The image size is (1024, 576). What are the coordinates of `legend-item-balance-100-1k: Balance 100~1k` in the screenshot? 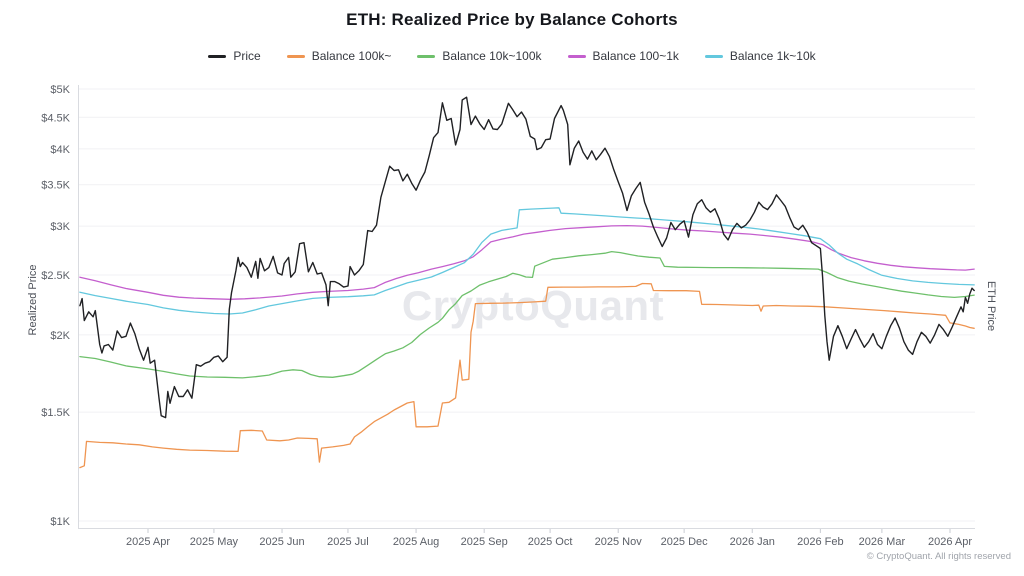 It's located at (623, 56).